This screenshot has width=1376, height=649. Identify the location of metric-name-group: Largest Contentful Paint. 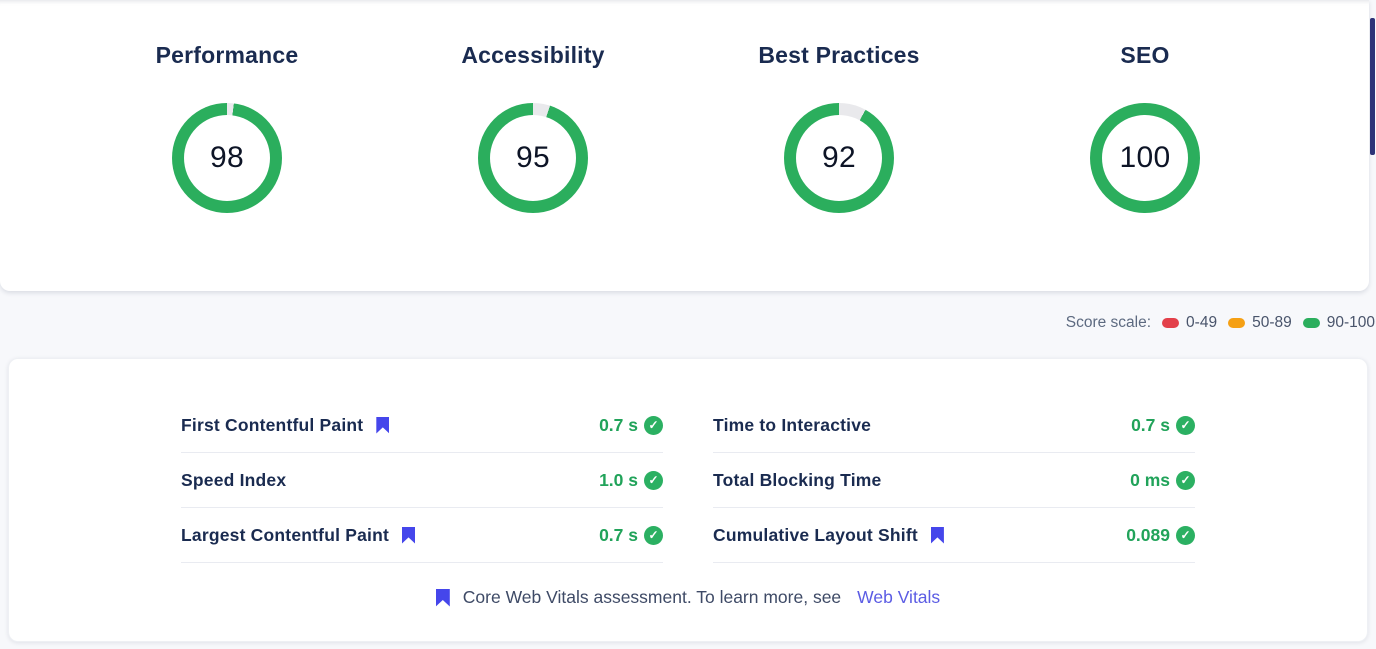
(298, 535).